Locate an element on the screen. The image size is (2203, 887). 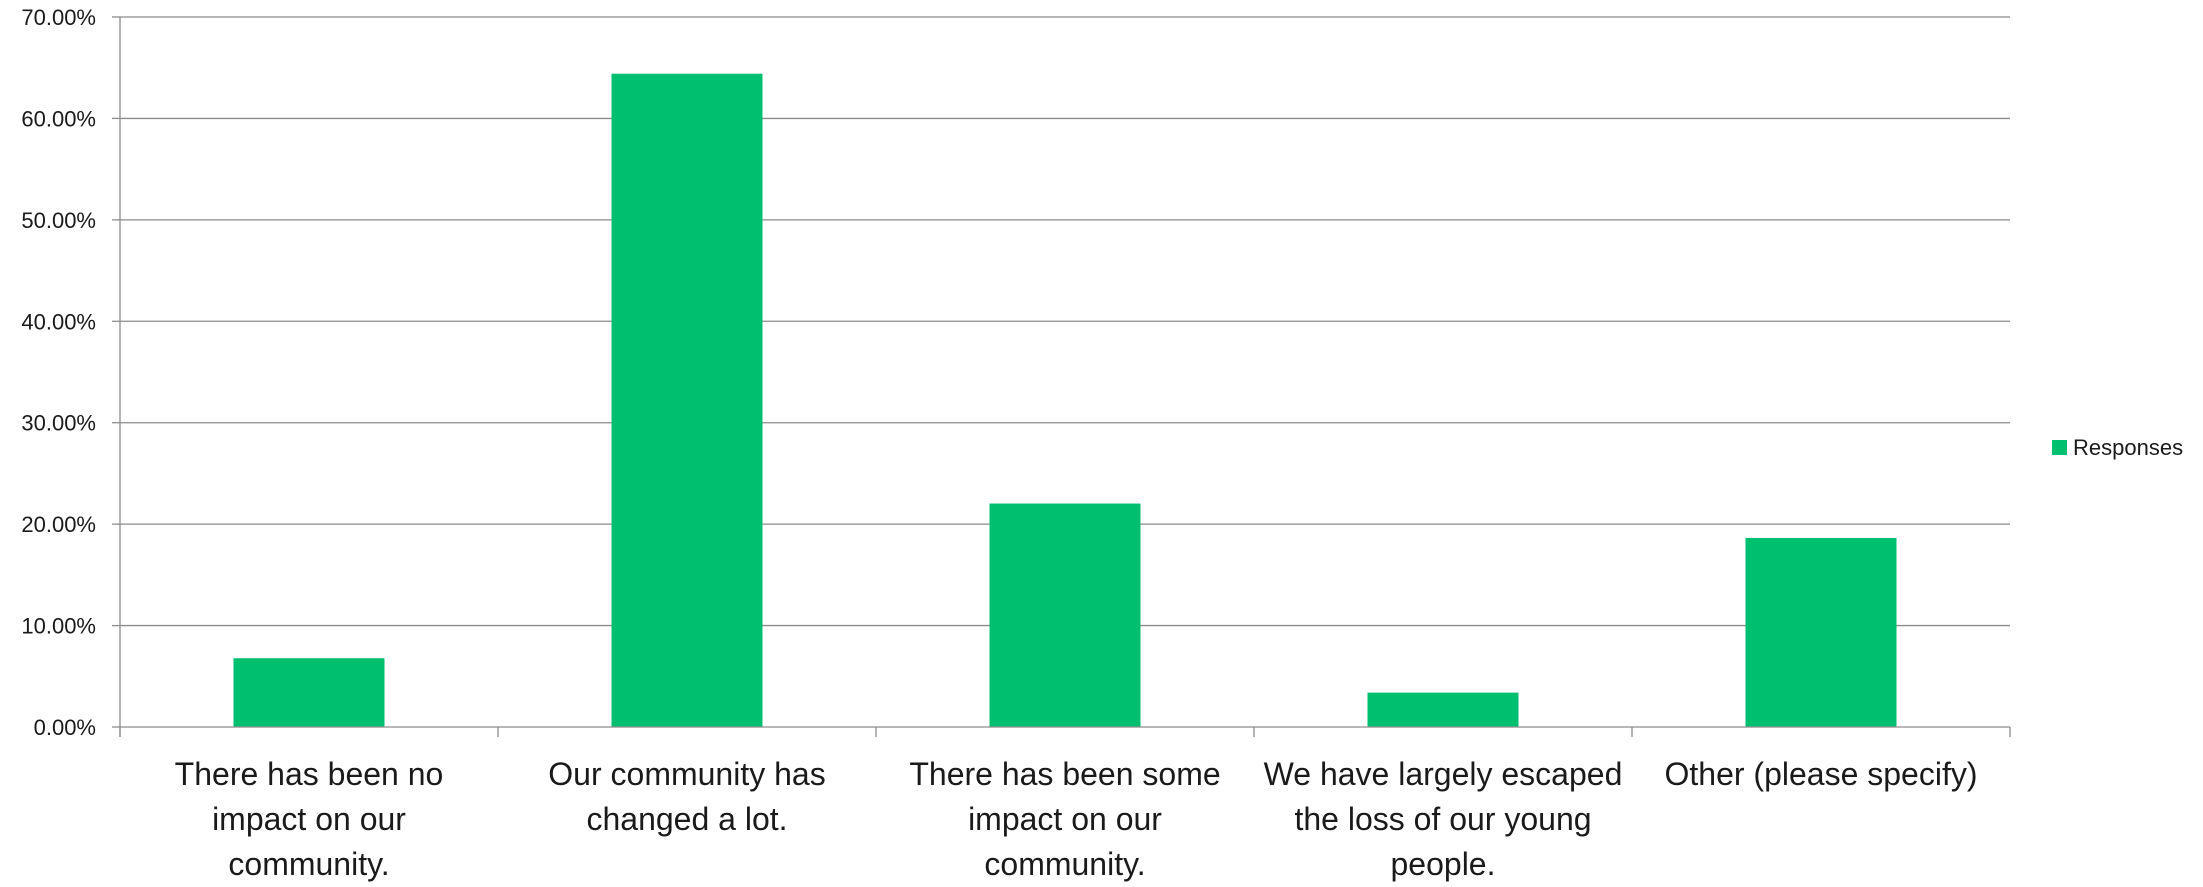
y-tick-label: 0.00% is located at coordinates (65, 727).